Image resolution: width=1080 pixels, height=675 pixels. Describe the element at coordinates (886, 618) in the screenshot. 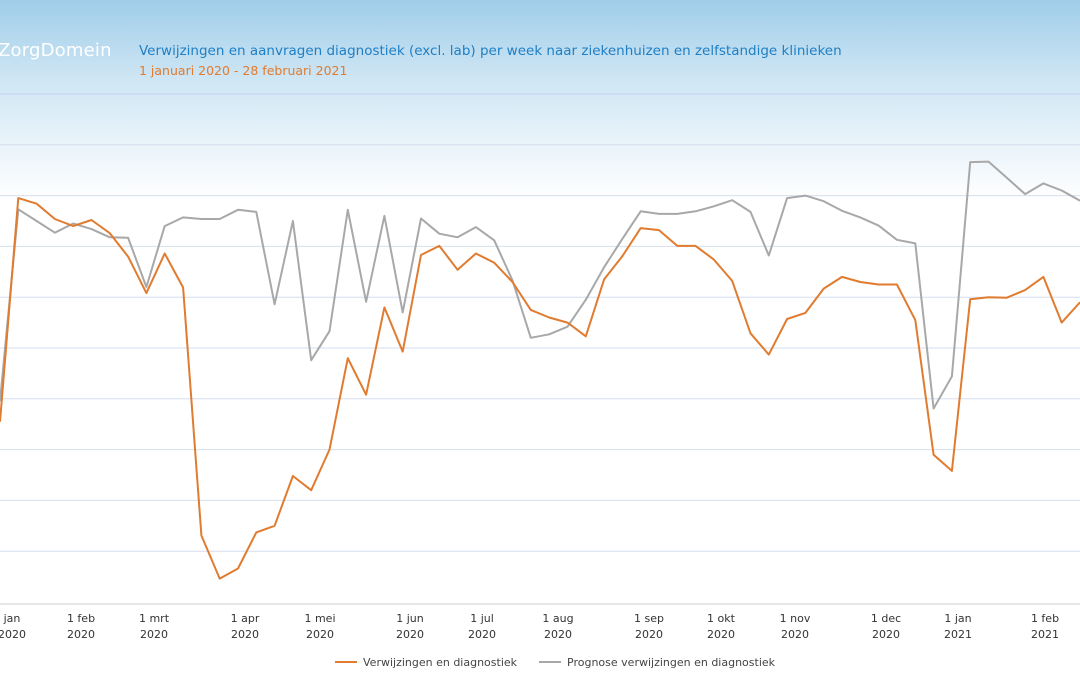

I see `x-tick-label-month: 1 dec` at that location.